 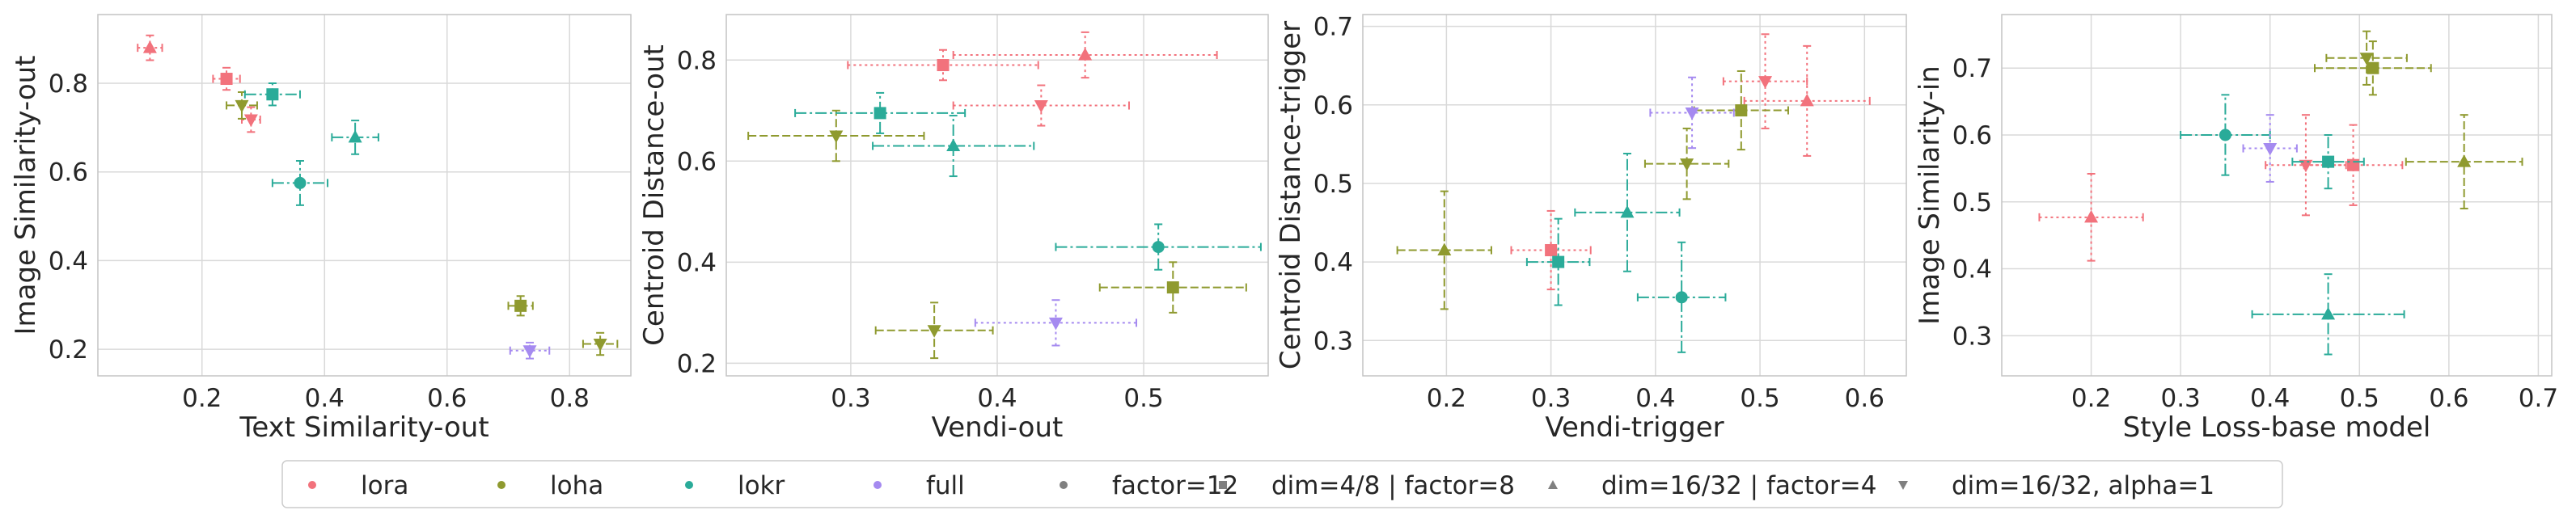 I want to click on y-tick-label: 0.2, so click(x=68, y=350).